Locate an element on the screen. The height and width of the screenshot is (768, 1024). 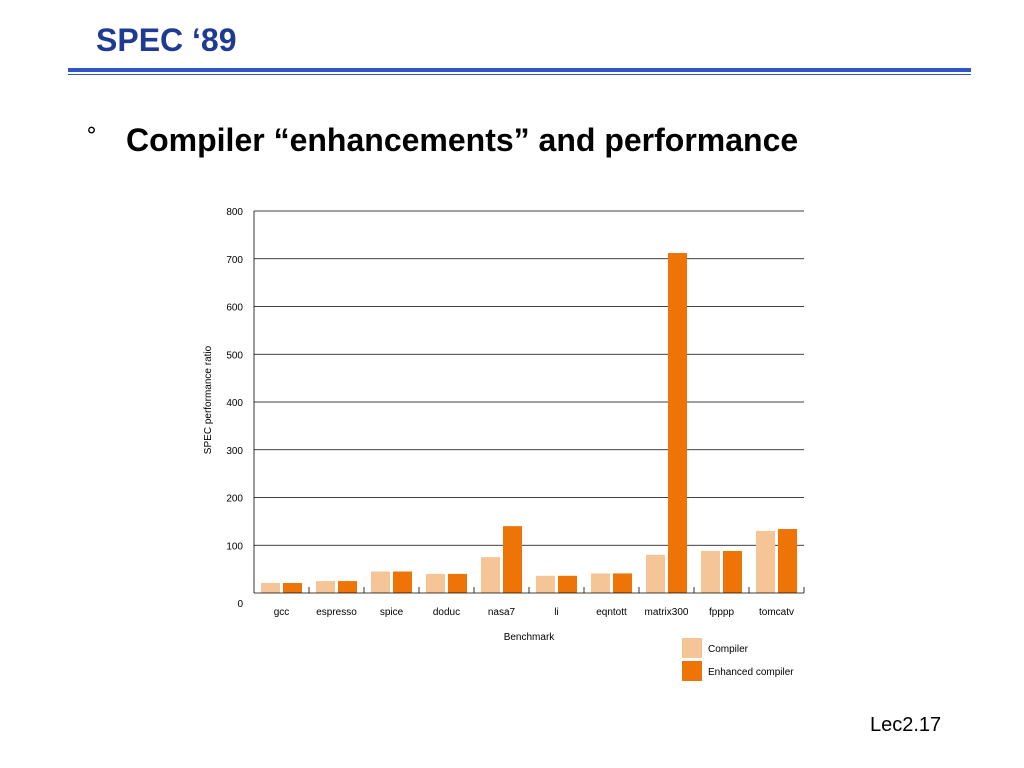
x-tick-label: spice is located at coordinates (392, 612).